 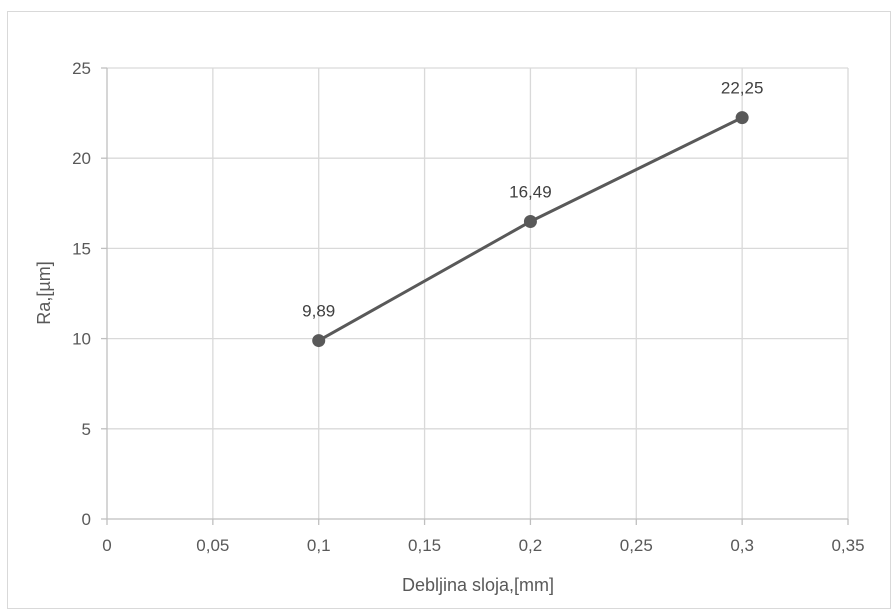 What do you see at coordinates (318, 311) in the screenshot?
I see `data-label: 9,89` at bounding box center [318, 311].